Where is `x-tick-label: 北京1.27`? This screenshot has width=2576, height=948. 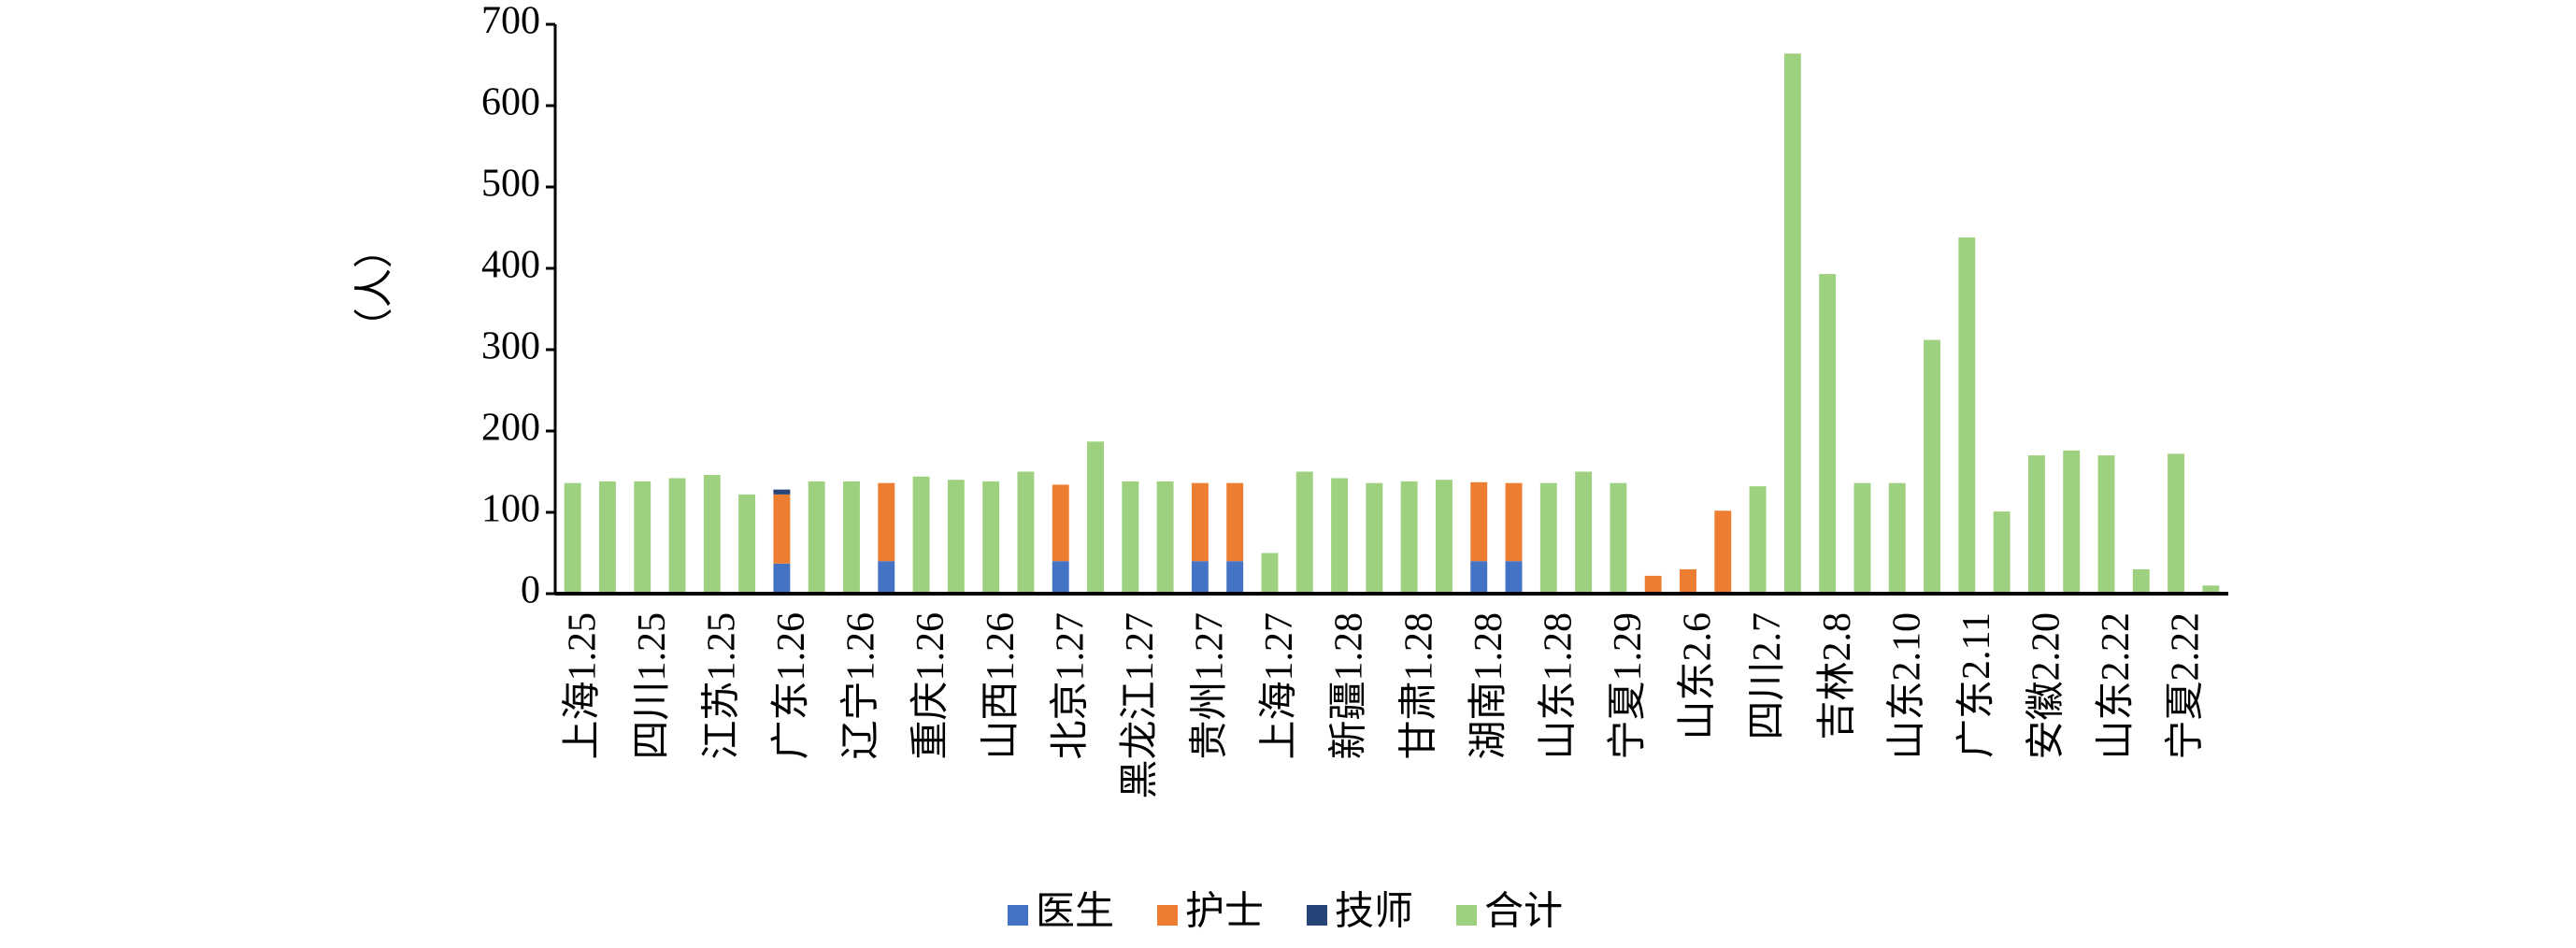
x-tick-label: 北京1.27 is located at coordinates (1070, 686).